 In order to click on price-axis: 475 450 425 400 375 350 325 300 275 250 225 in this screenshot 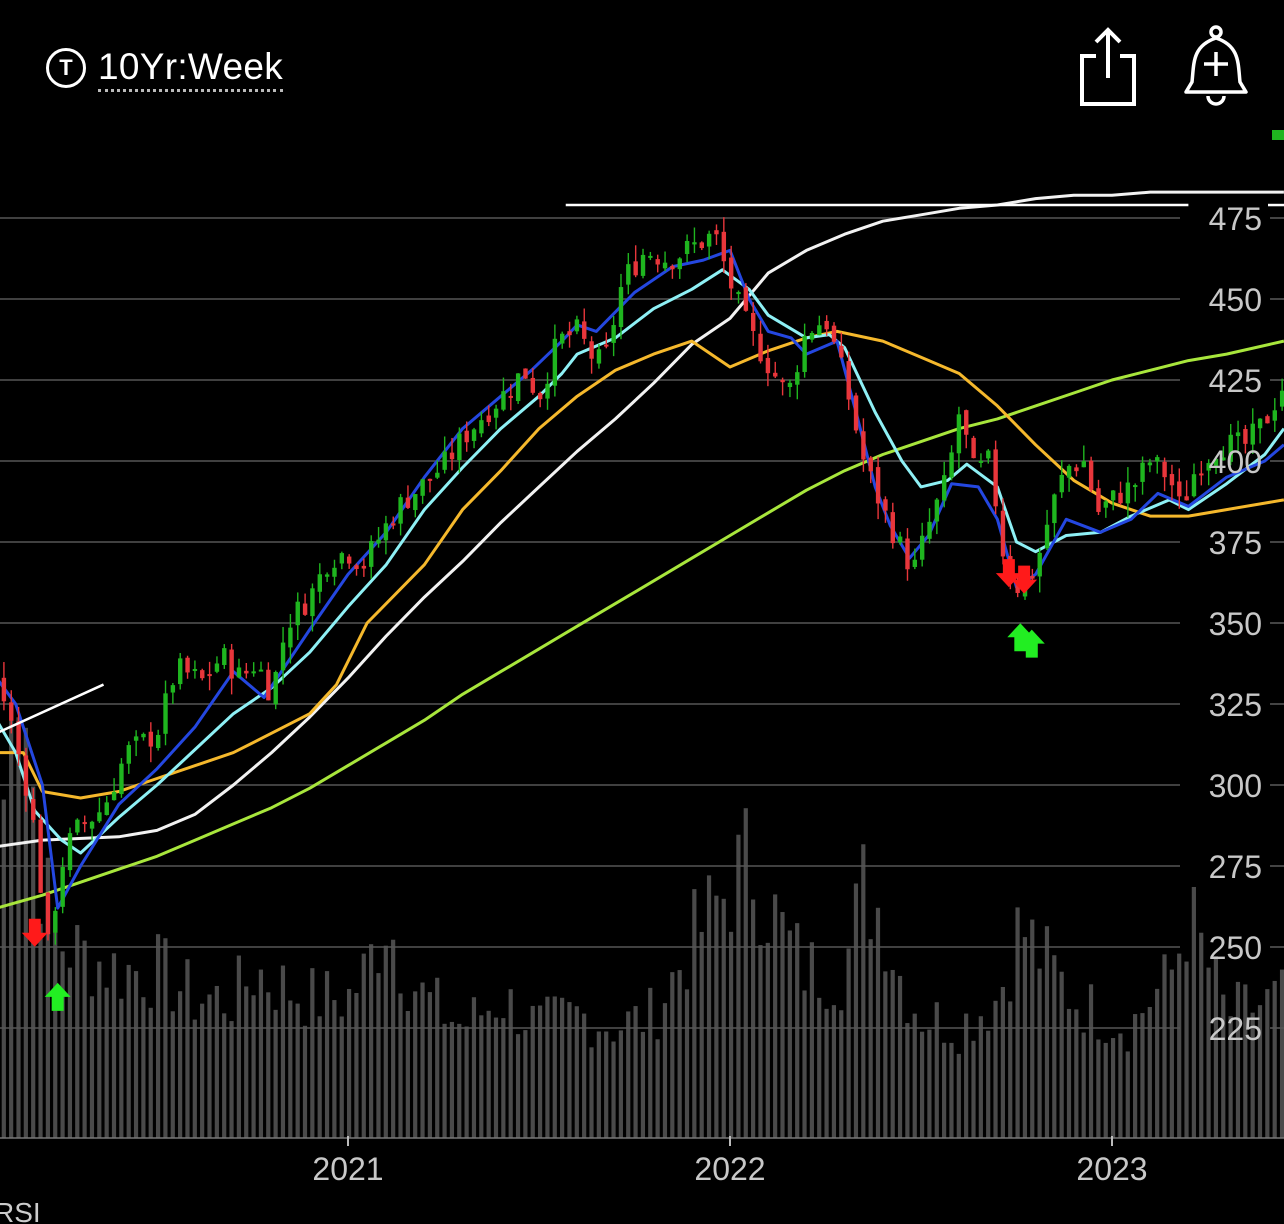, I will do `click(1235, 624)`.